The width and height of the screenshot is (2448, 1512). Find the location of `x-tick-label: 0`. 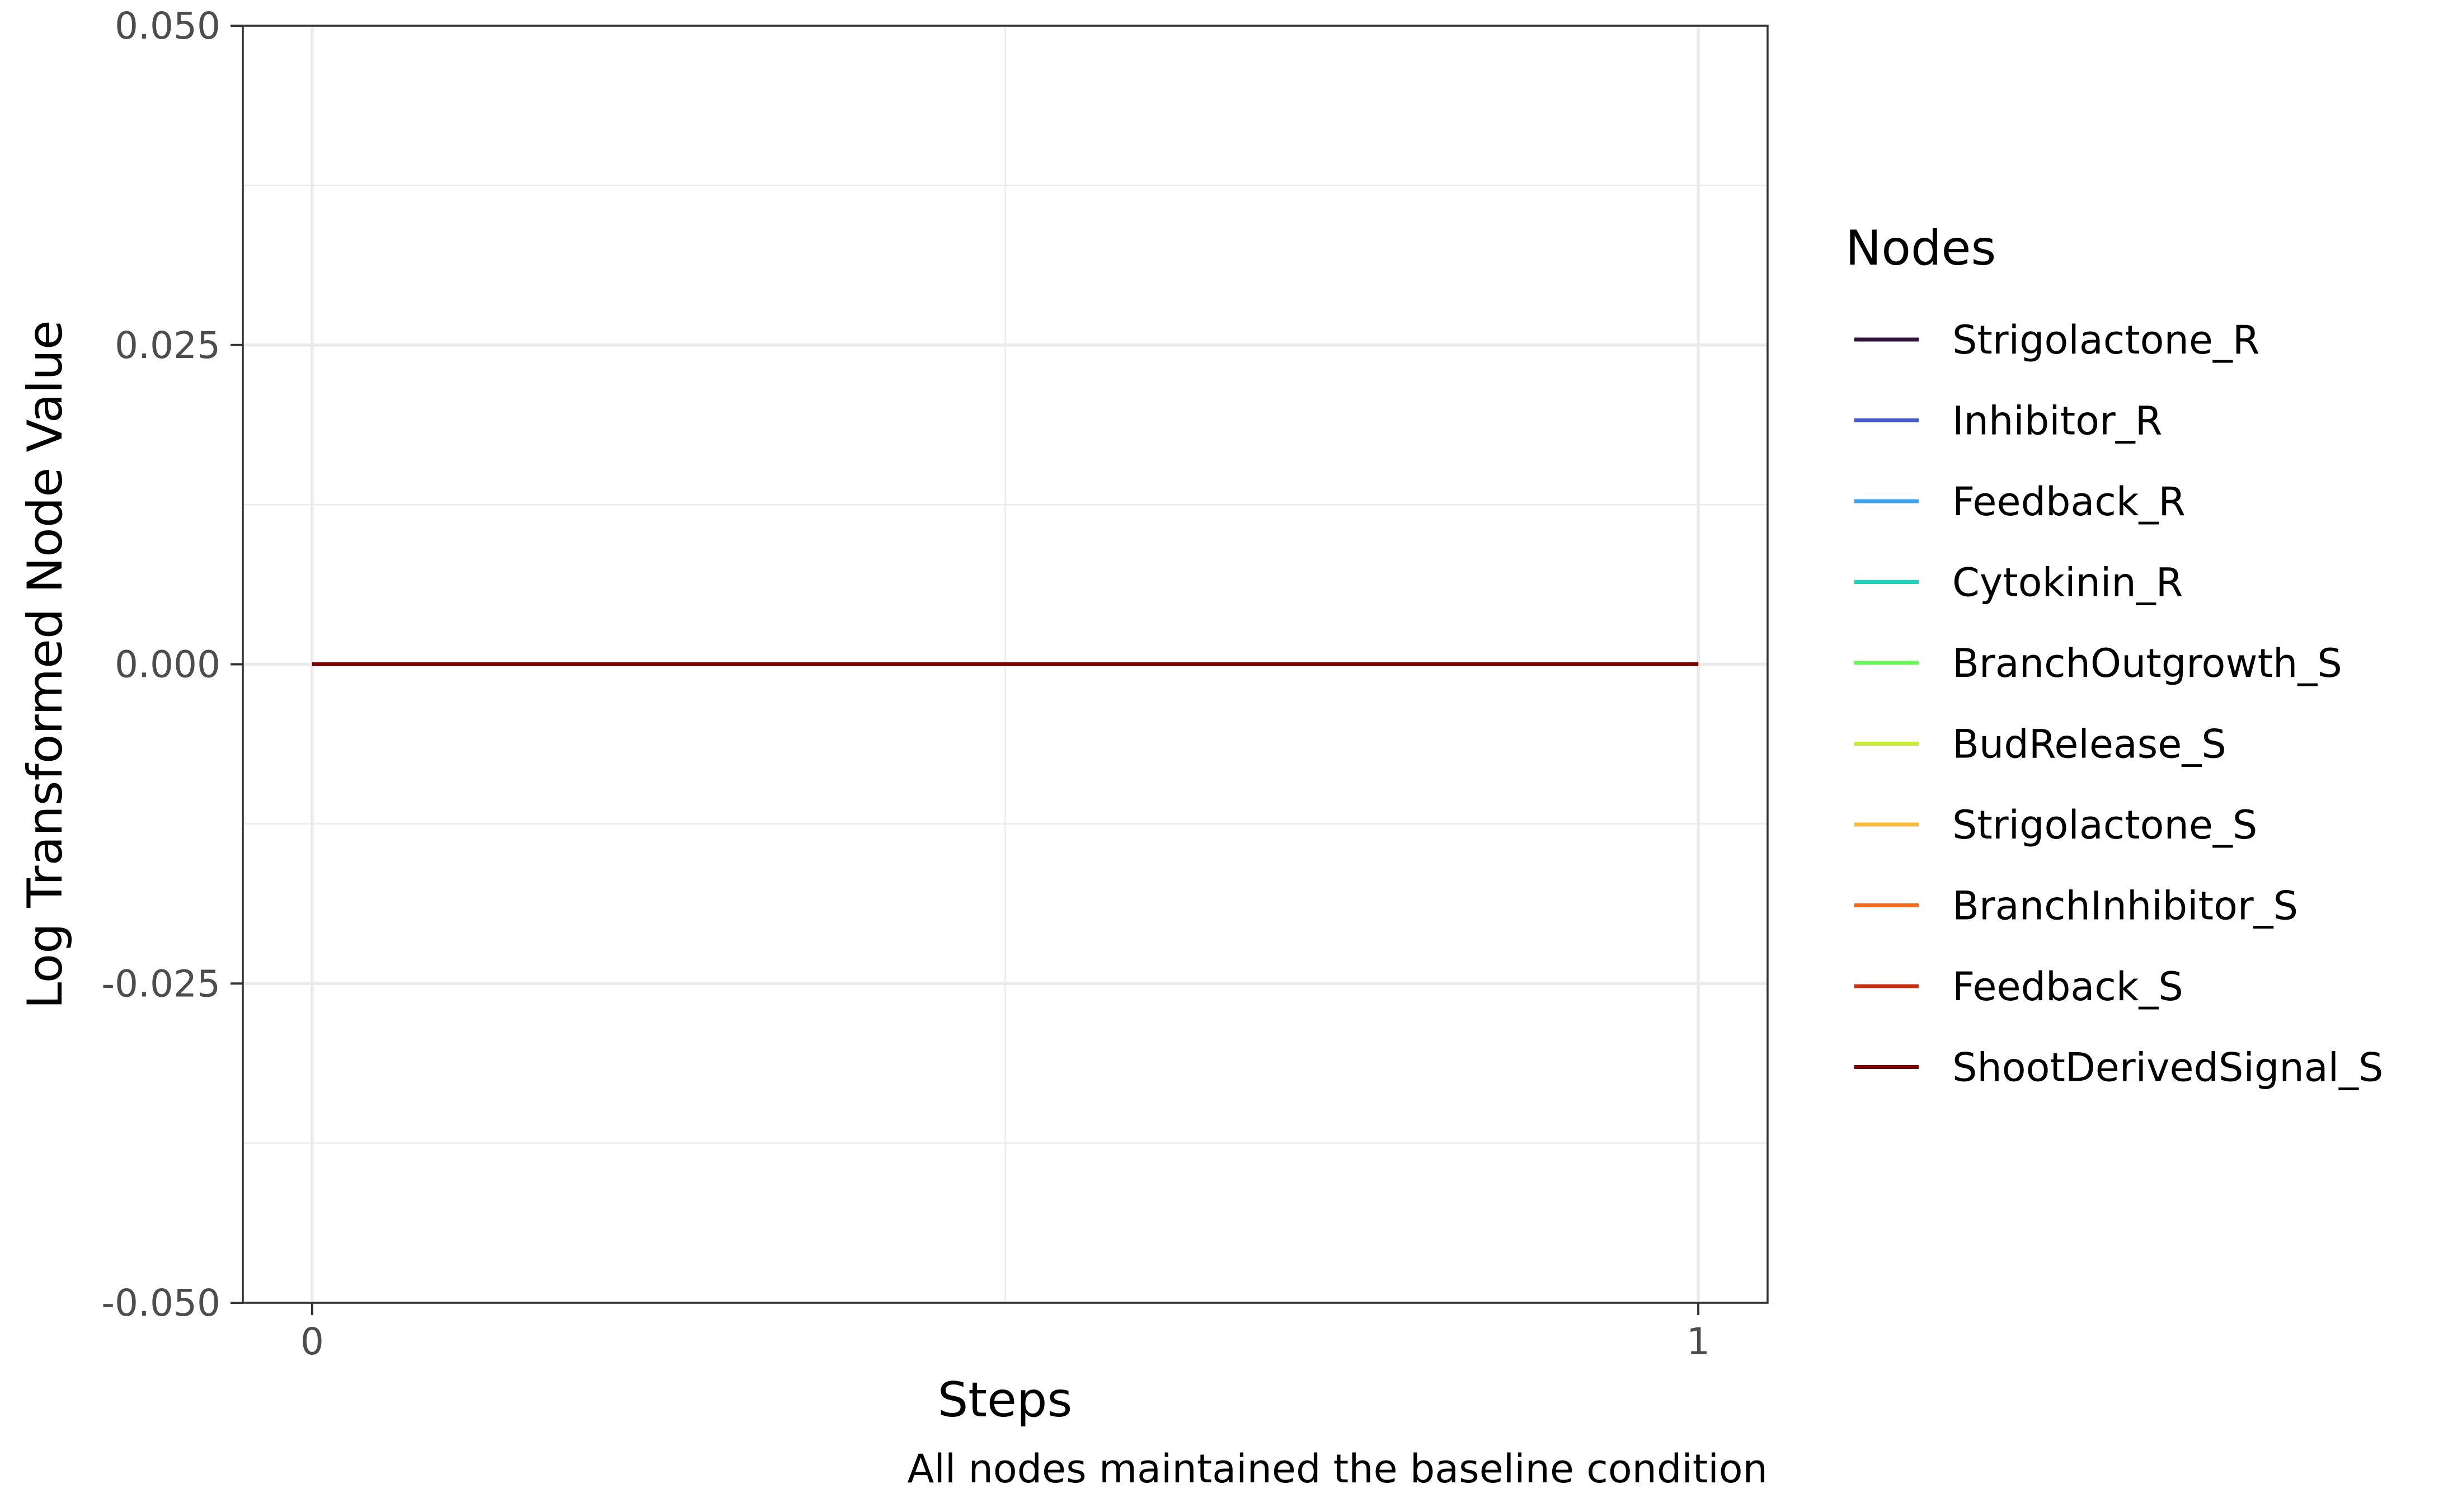

x-tick-label: 0 is located at coordinates (312, 1342).